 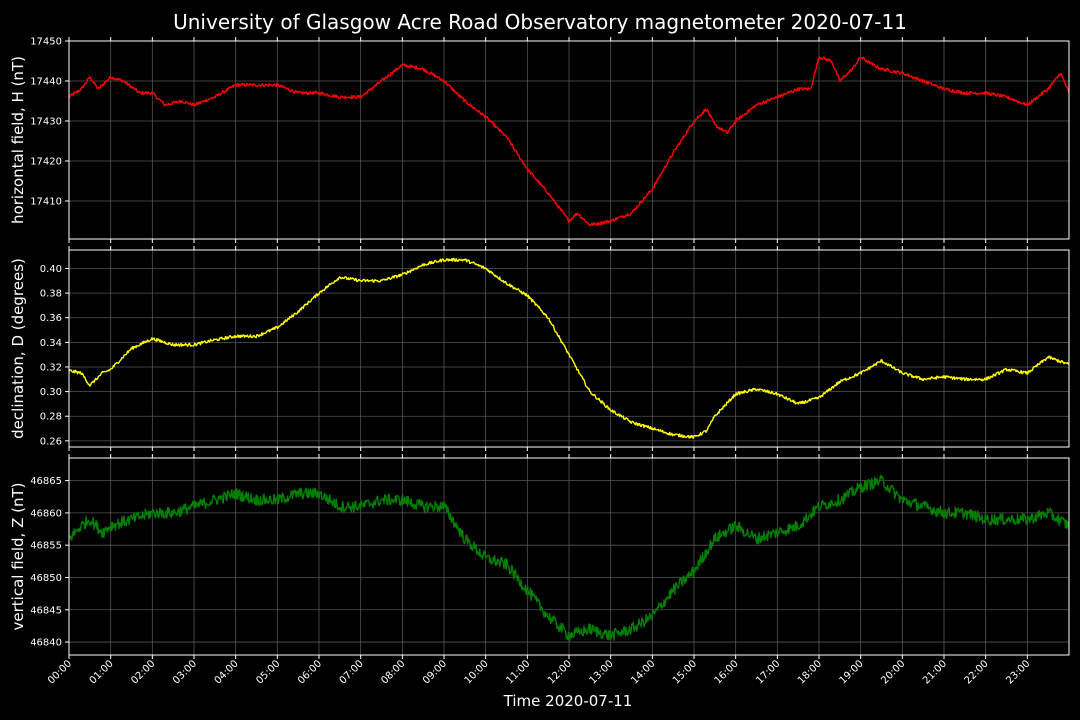 I want to click on y-tick-label: 46865, so click(x=46, y=481).